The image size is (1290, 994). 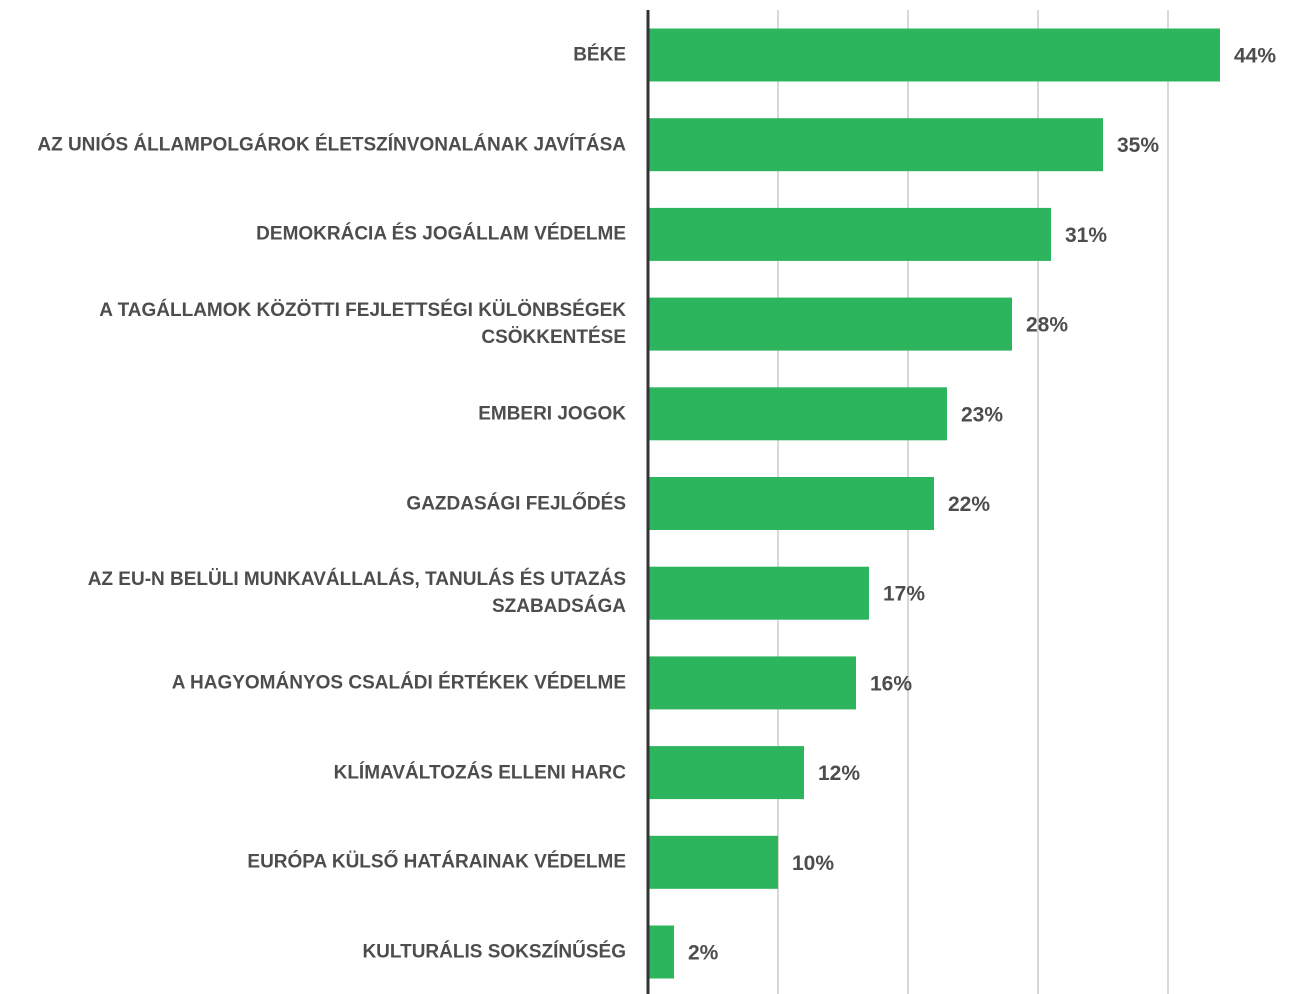 What do you see at coordinates (441, 234) in the screenshot?
I see `category-label: DEMOKRÁCIA ÉS JOGÁLLAM VÉDELME` at bounding box center [441, 234].